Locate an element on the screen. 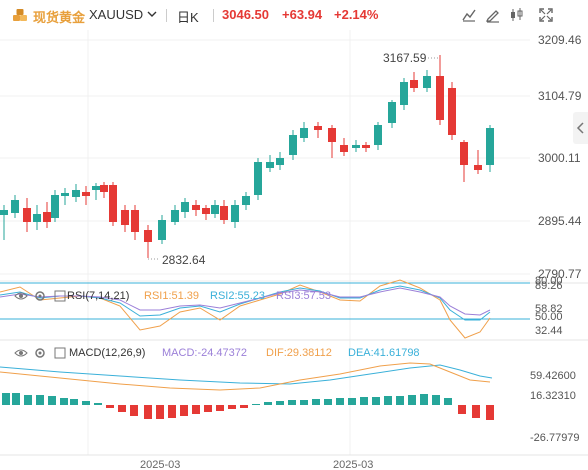  dif-line is located at coordinates (245, 376).